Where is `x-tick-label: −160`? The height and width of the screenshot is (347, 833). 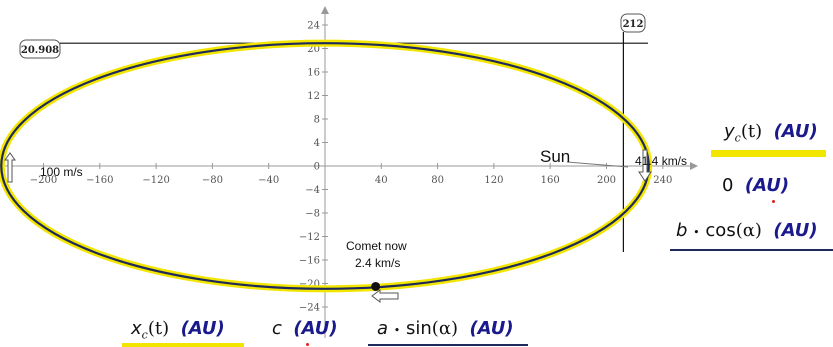
x-tick-label: −160 is located at coordinates (99, 180).